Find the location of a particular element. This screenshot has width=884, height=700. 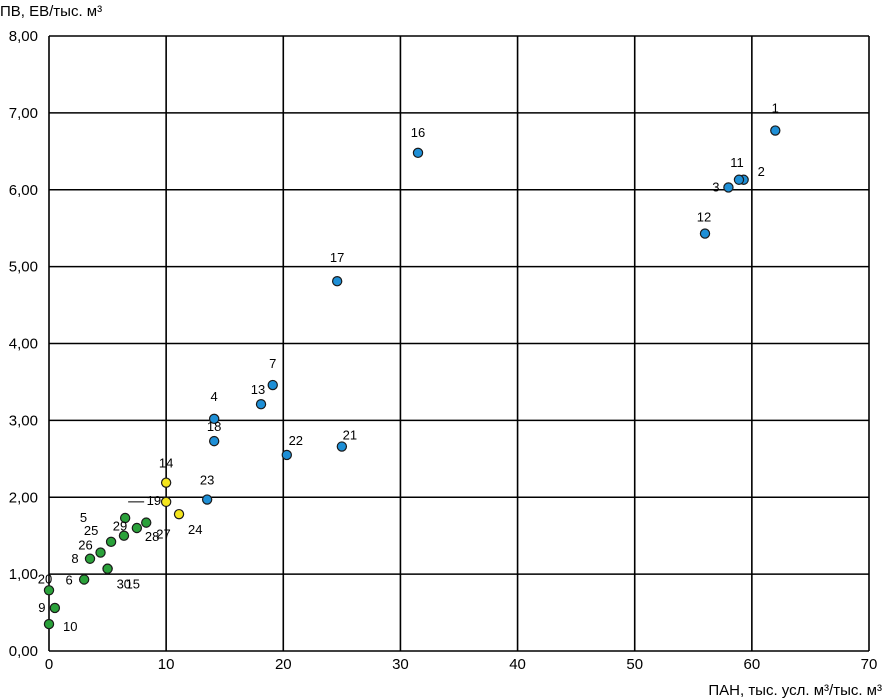

point-label-6: 6 is located at coordinates (69, 580).